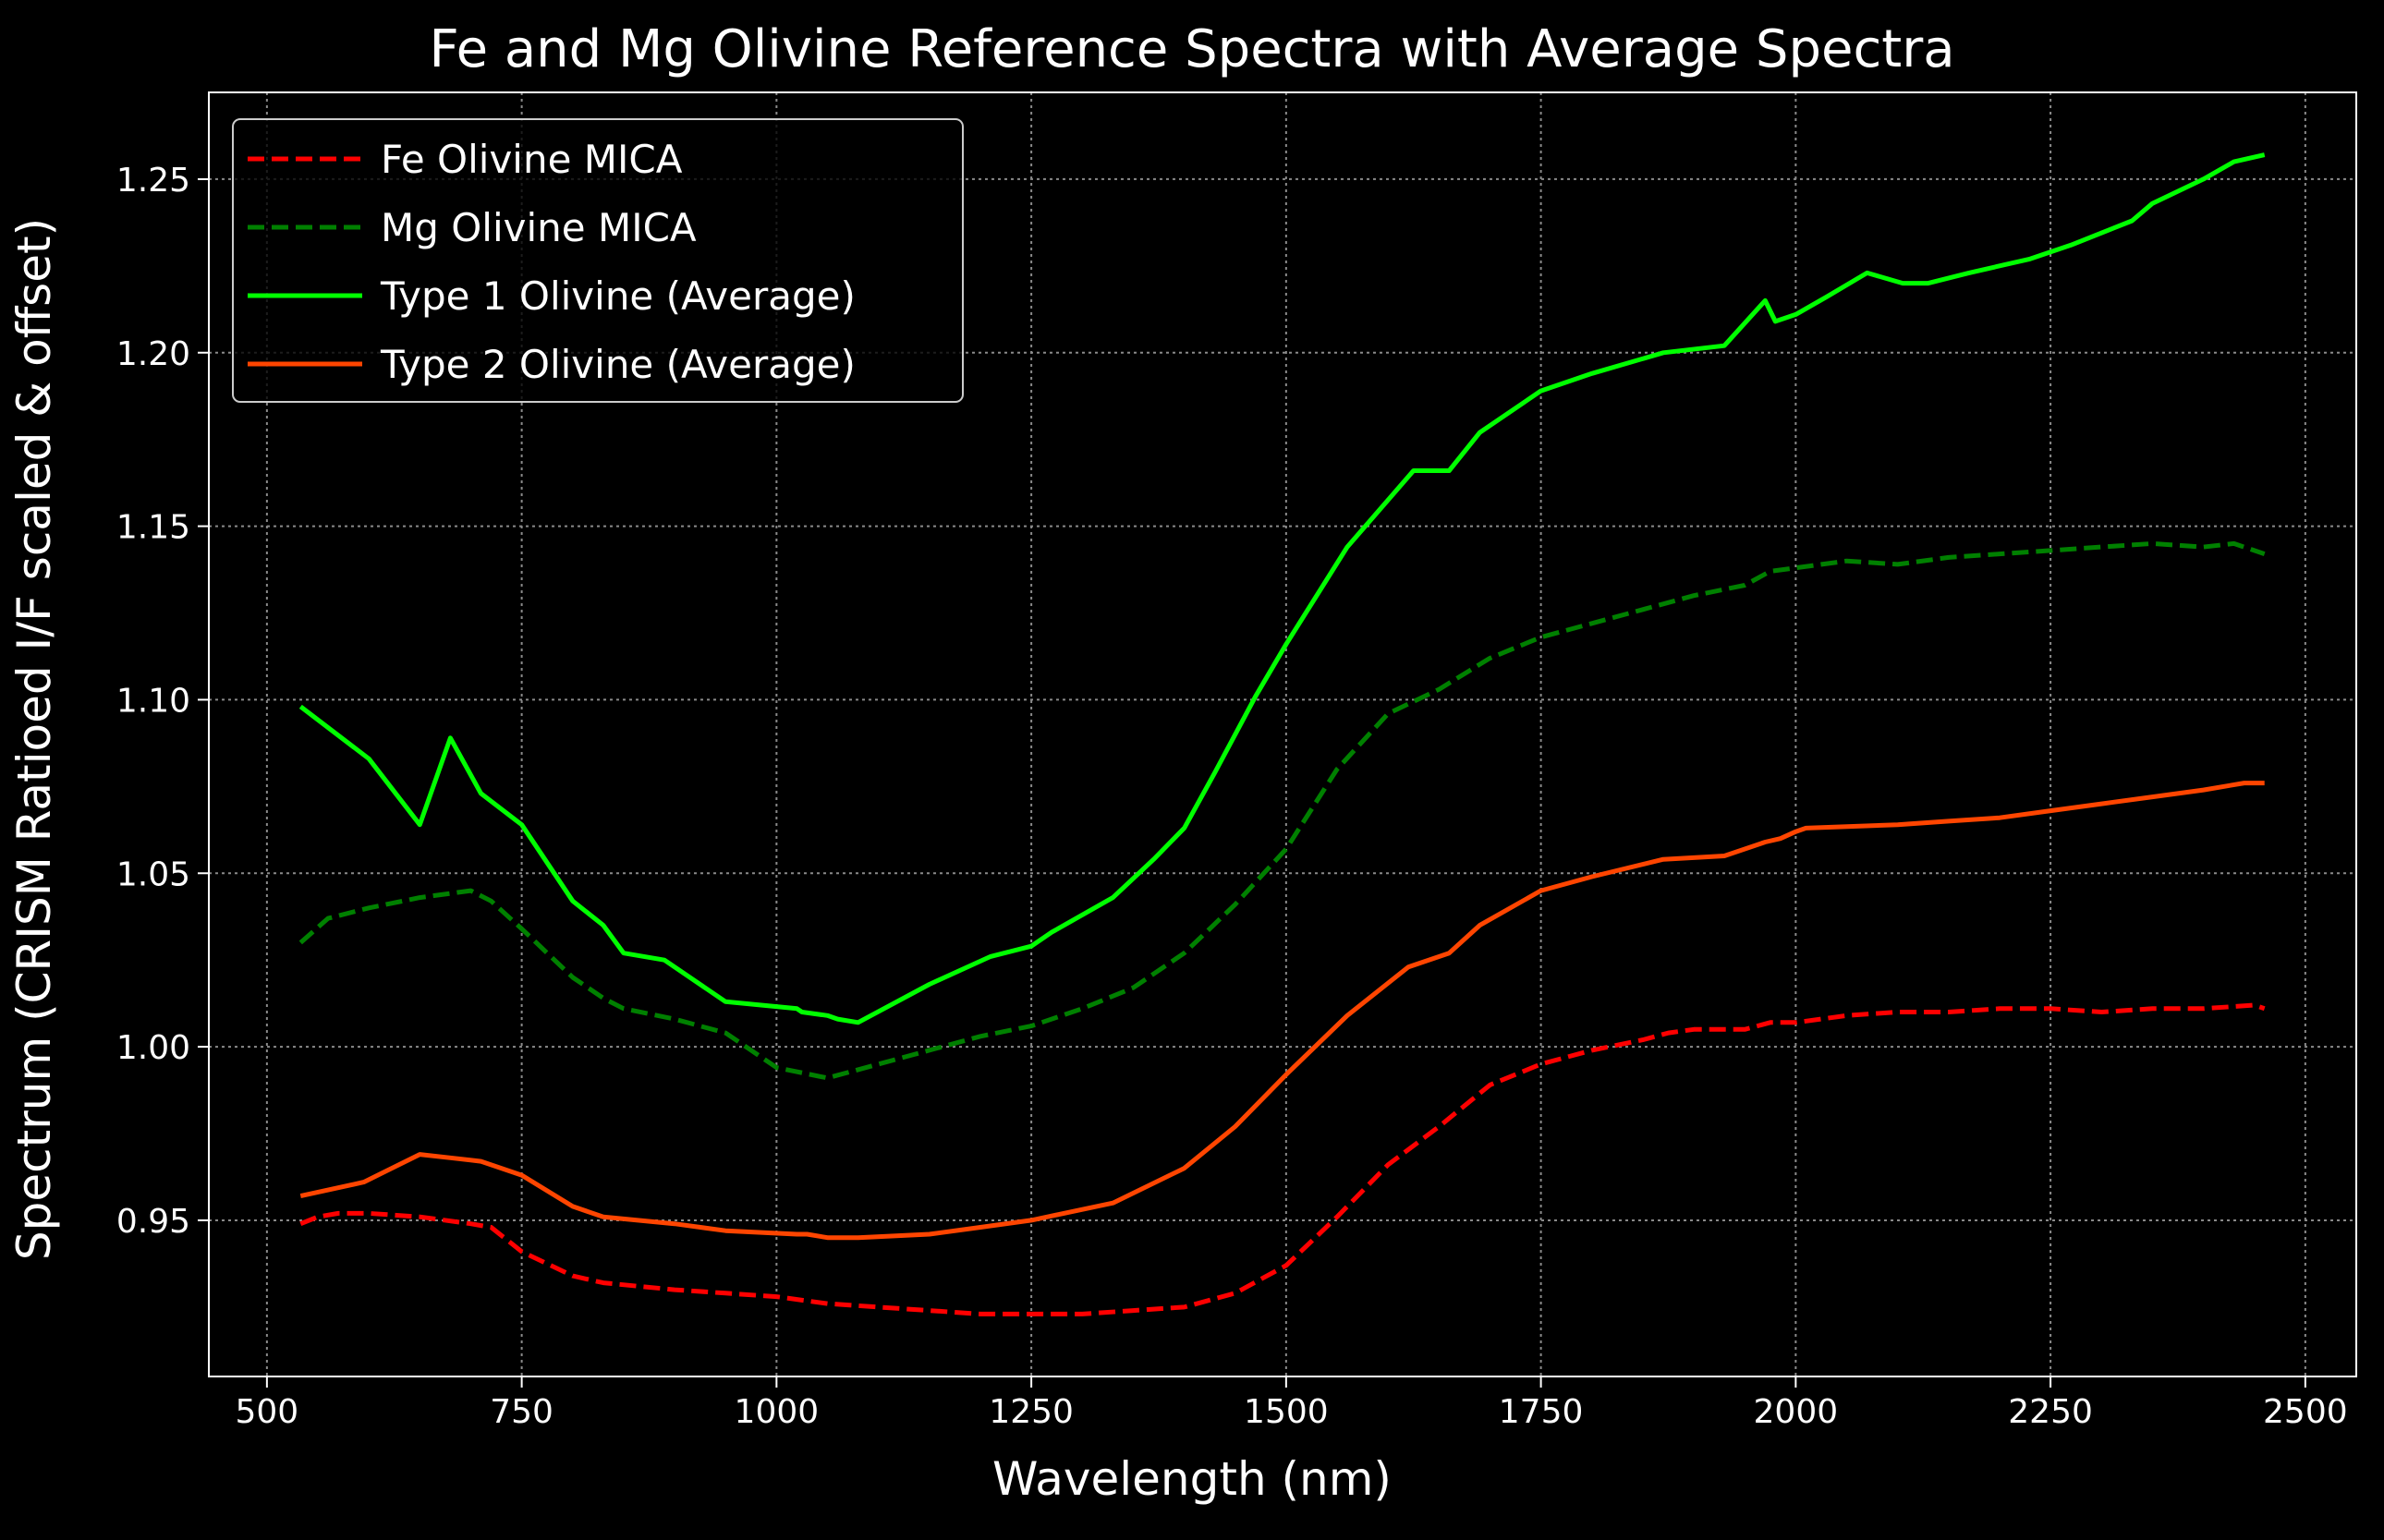 The image size is (2384, 1540). I want to click on y-tick-label: 0.95, so click(153, 1222).